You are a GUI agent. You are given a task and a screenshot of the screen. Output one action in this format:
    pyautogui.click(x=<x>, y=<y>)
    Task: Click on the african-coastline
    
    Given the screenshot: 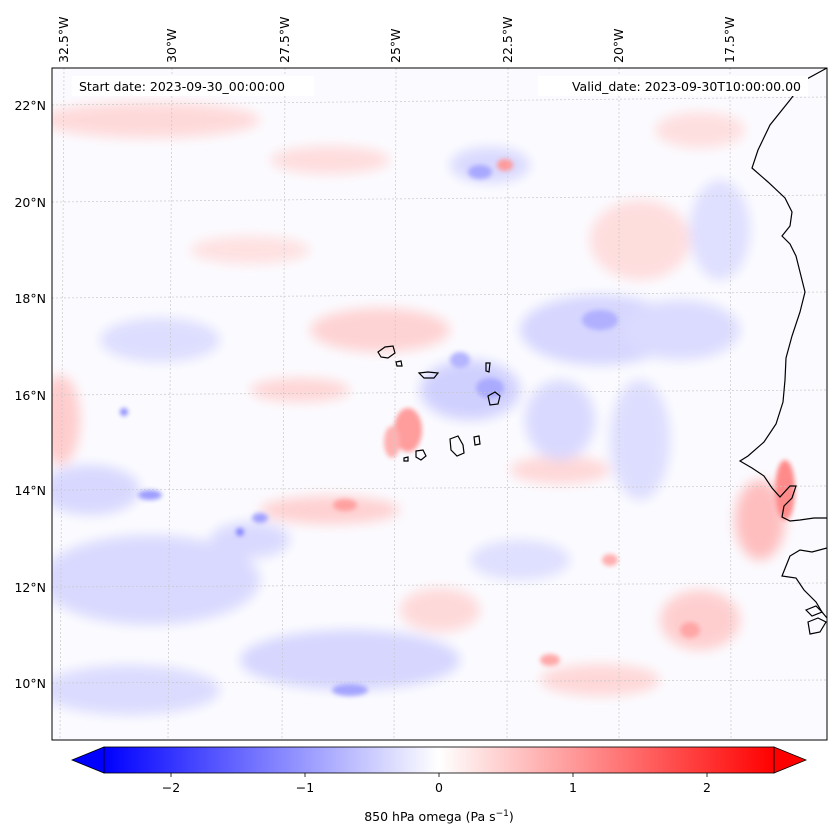 What is the action you would take?
    pyautogui.click(x=782, y=295)
    